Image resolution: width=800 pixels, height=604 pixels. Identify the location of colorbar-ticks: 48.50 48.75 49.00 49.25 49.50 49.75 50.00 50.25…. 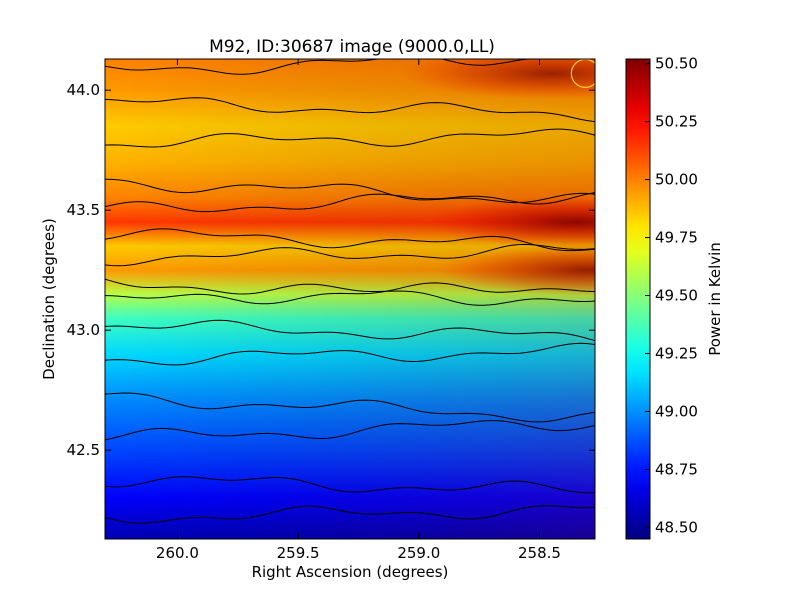
(671, 295).